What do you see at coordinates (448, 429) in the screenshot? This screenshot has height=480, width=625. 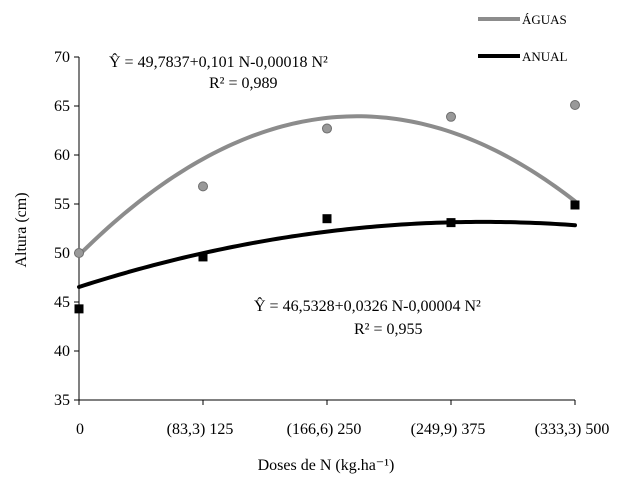 I see `x-tick-label: (249,9) 375` at bounding box center [448, 429].